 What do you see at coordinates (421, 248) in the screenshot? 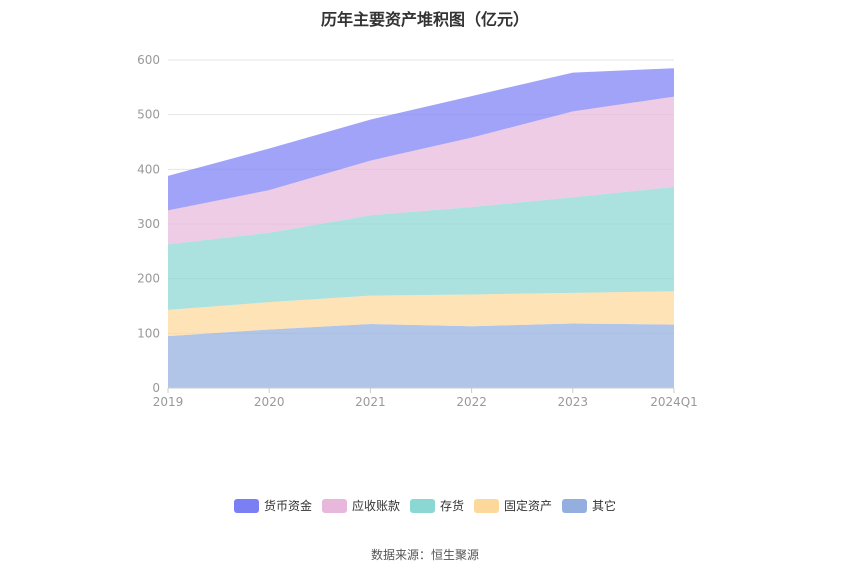
I see `area-存货` at bounding box center [421, 248].